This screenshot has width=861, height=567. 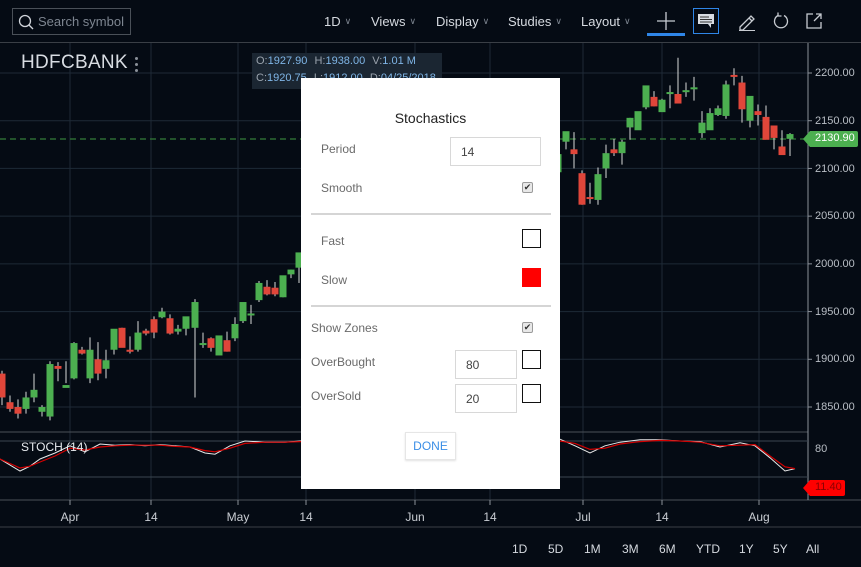 What do you see at coordinates (287, 78) in the screenshot?
I see `close-value: 1920.75` at bounding box center [287, 78].